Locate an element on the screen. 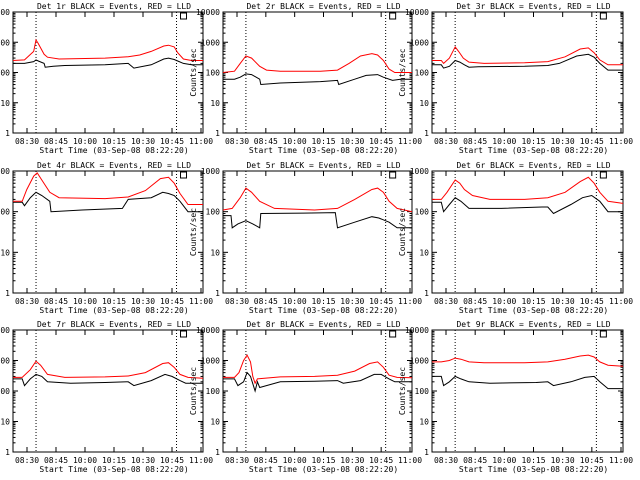 This screenshot has height=480, width=640. panel-title: Det 7r BLACK = Events, RED = LLD is located at coordinates (114, 324).